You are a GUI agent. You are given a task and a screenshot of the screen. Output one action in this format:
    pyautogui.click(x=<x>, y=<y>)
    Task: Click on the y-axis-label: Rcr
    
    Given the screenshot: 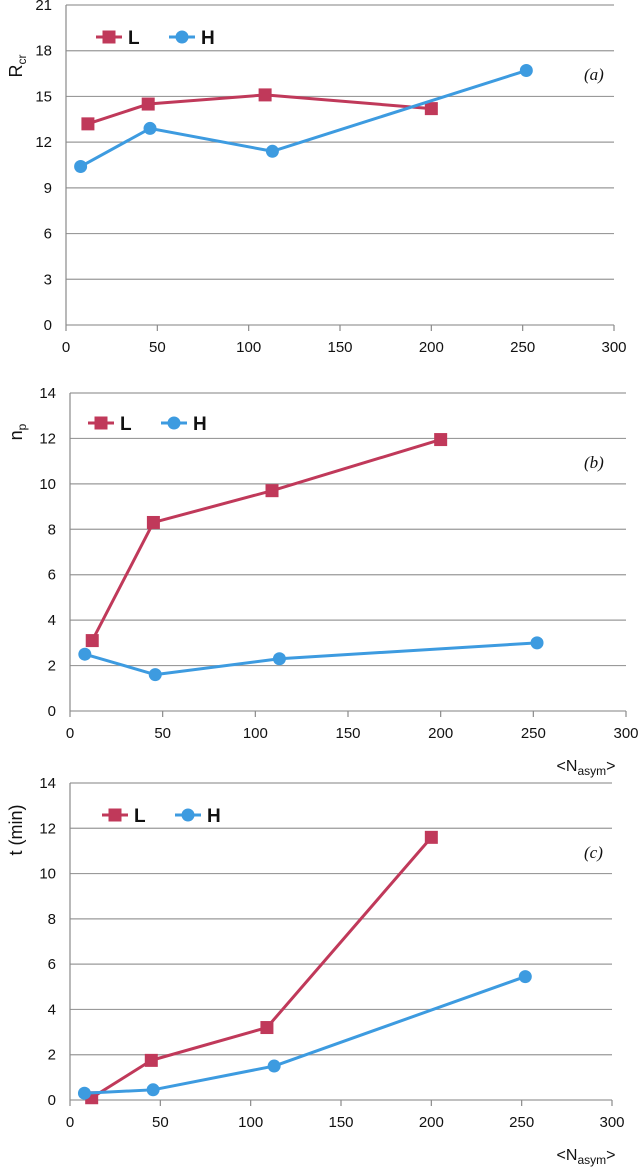 What is the action you would take?
    pyautogui.click(x=17, y=66)
    